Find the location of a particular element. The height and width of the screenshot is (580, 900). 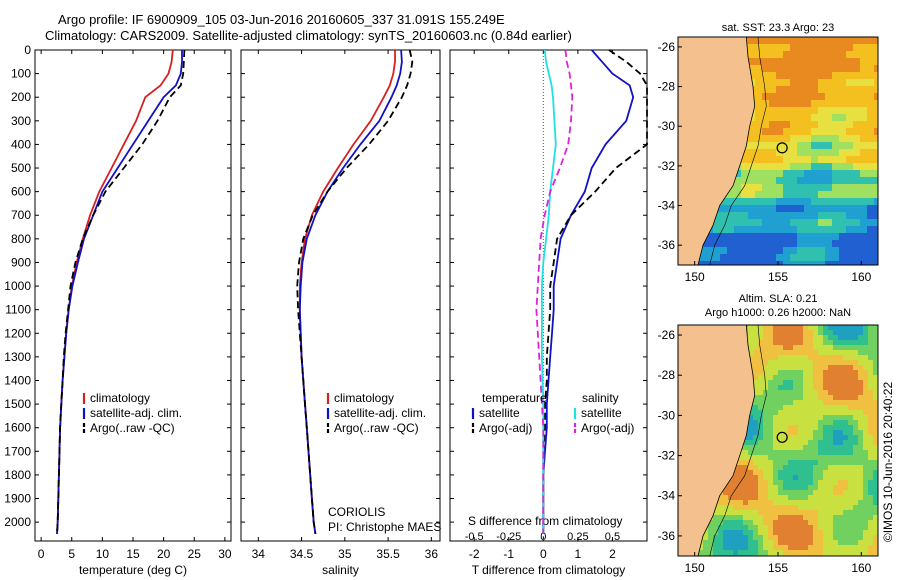

x-tick-label: 35 is located at coordinates (345, 554).